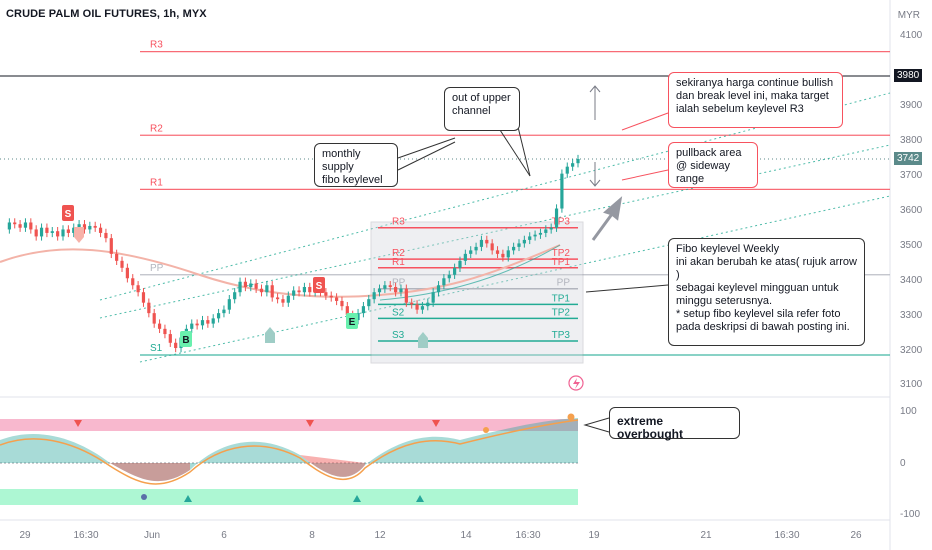 The height and width of the screenshot is (550, 932). Describe the element at coordinates (856, 535) in the screenshot. I see `x-tick-label: 26` at that location.